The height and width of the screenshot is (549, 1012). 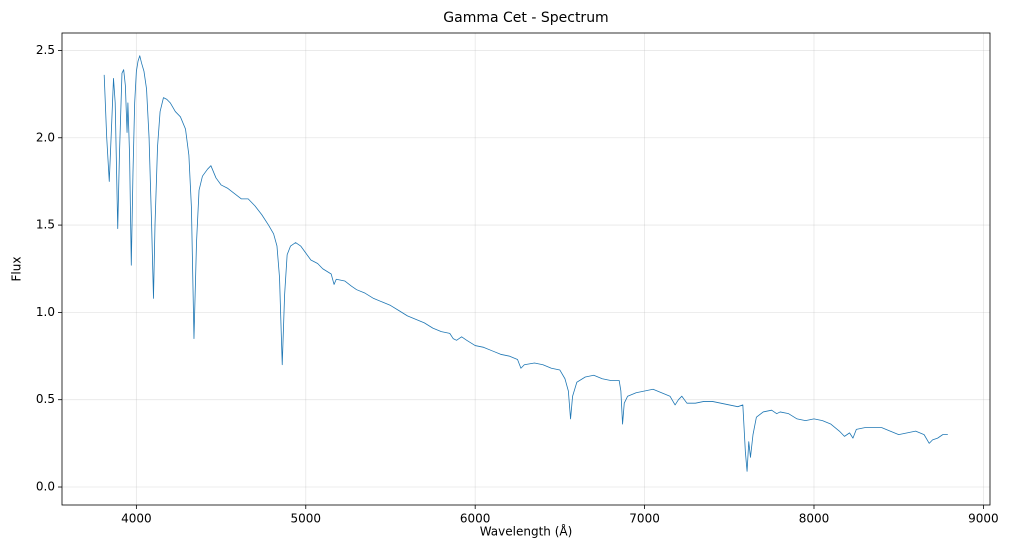 I want to click on x-tick-label: 4000, so click(x=136, y=519).